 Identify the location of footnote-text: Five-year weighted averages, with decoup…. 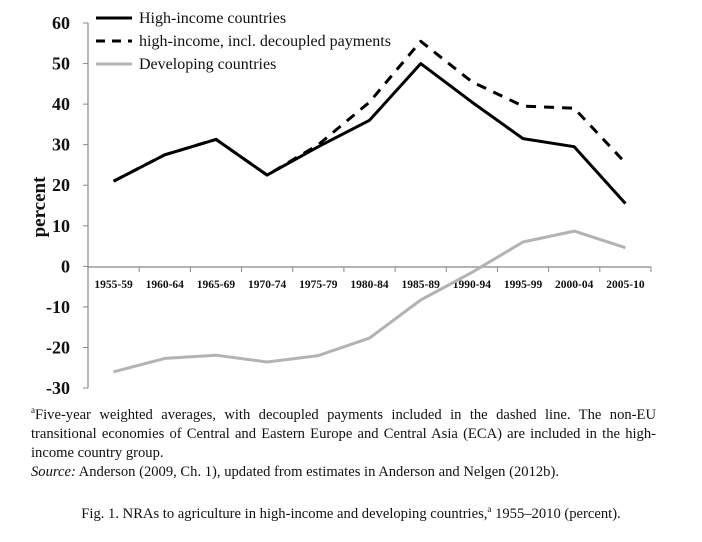
(343, 434).